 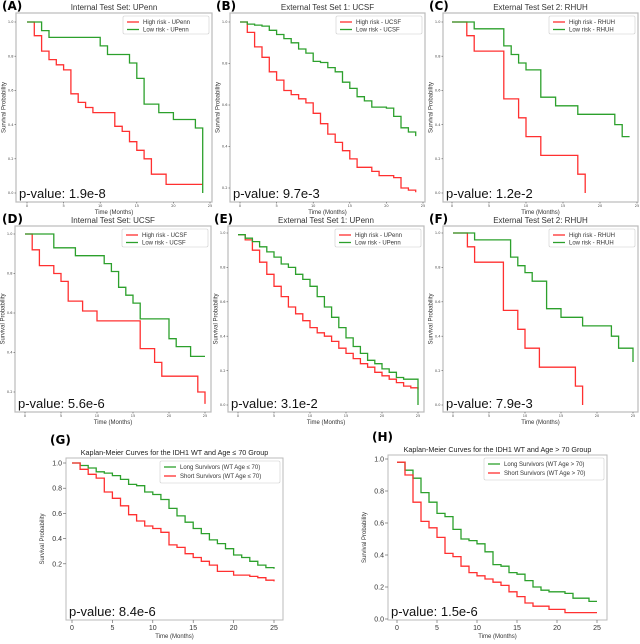 What do you see at coordinates (591, 244) in the screenshot?
I see `legend-entry: Low risk - RHUH` at bounding box center [591, 244].